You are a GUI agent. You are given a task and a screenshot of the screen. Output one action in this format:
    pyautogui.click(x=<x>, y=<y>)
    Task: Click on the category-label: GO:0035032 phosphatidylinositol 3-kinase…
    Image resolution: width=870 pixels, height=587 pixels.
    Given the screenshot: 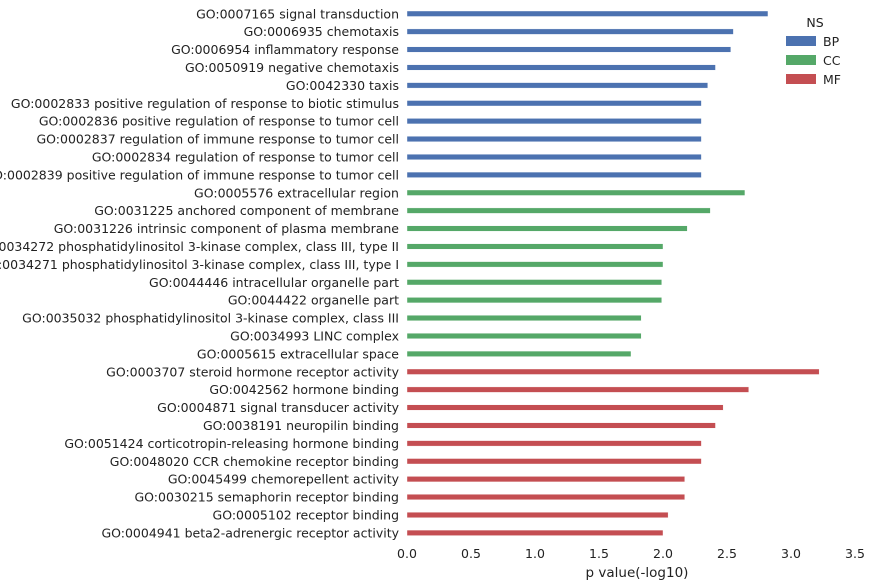 What is the action you would take?
    pyautogui.click(x=210, y=318)
    